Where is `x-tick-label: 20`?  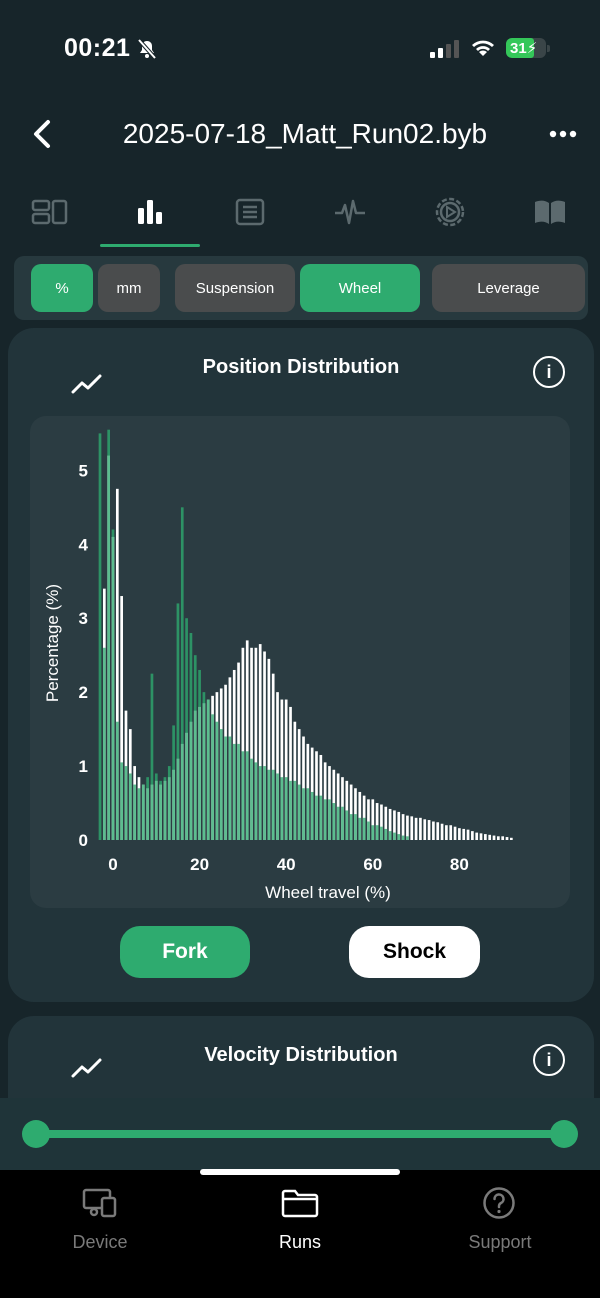 x-tick-label: 20 is located at coordinates (199, 864).